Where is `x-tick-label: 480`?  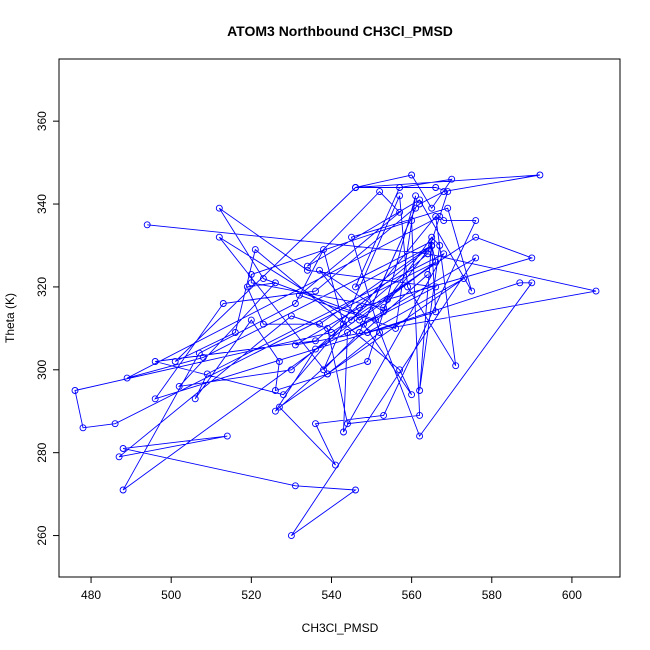
x-tick-label: 480 is located at coordinates (91, 595).